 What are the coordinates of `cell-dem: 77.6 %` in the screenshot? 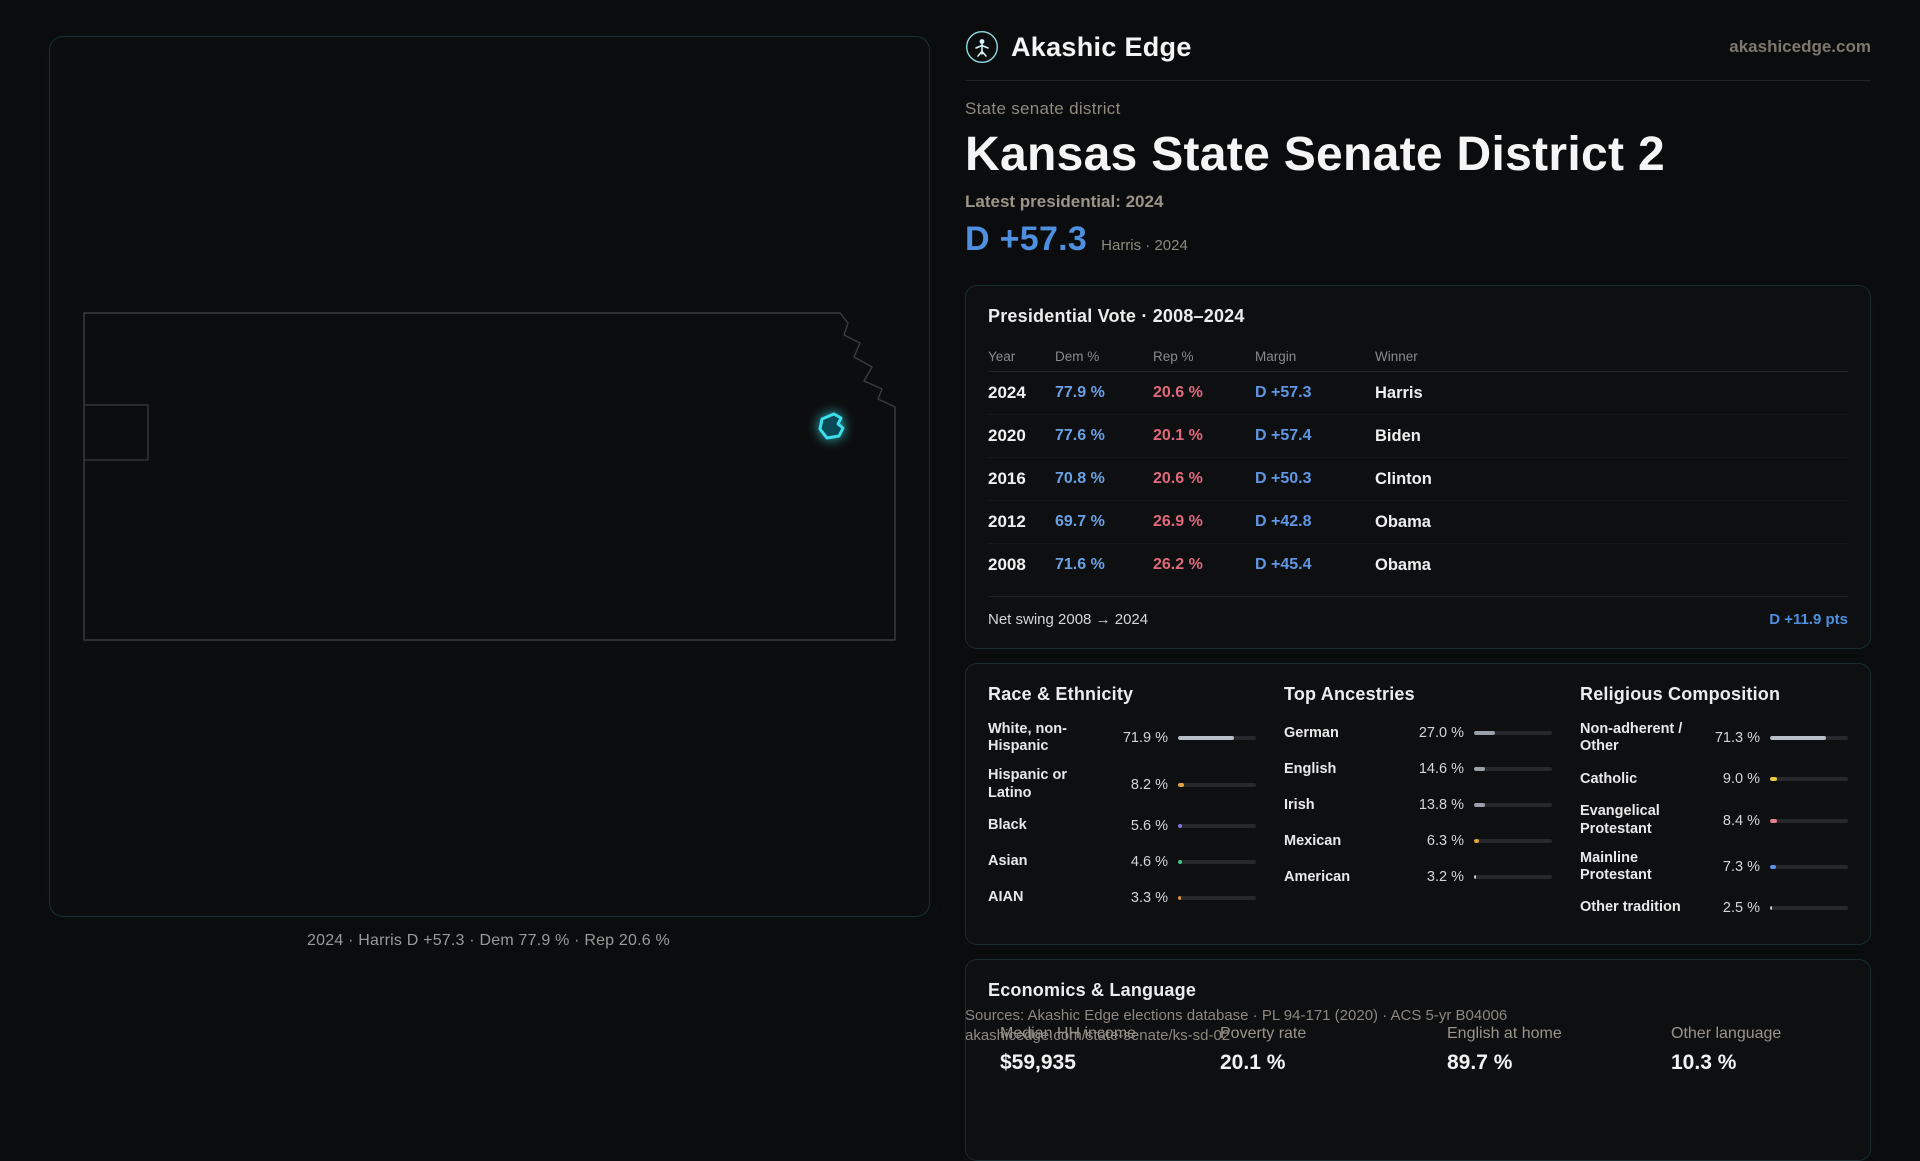 It's located at (1080, 436).